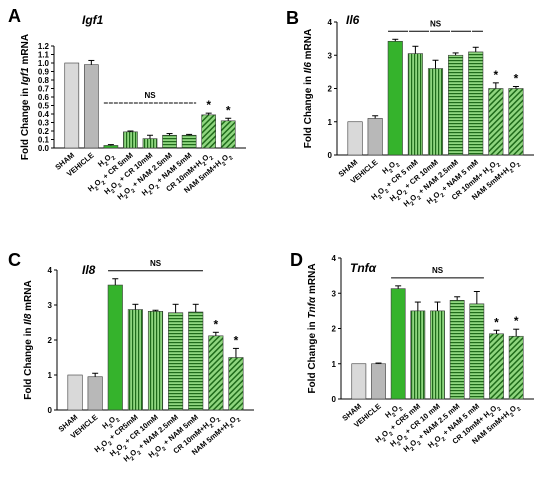 The width and height of the screenshot is (550, 490). Describe the element at coordinates (44, 123) in the screenshot. I see `y-tick-label: 0.3` at that location.